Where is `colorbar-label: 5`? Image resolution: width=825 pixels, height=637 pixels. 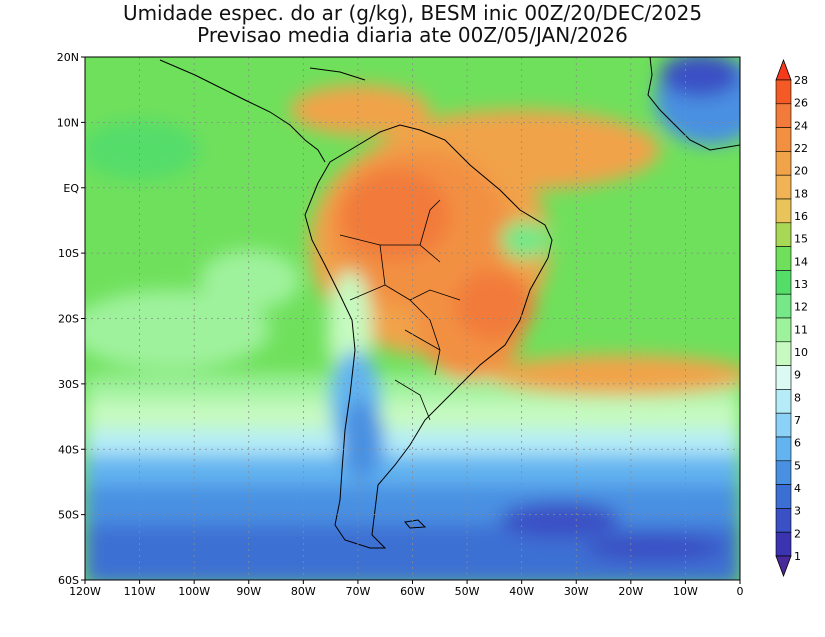
colorbar-label: 5 is located at coordinates (797, 465).